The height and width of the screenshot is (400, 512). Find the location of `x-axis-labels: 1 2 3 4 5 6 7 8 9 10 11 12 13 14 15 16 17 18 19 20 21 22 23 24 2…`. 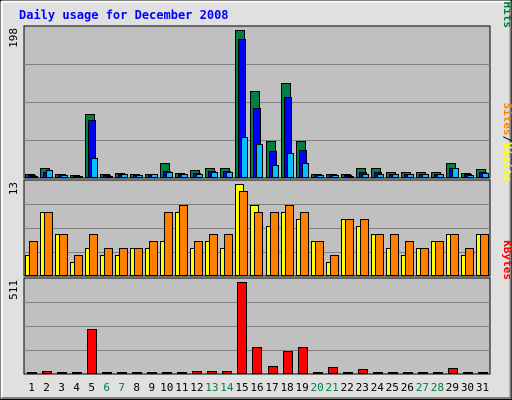

x-axis-labels: 1 2 3 4 5 6 7 8 9 10 11 12 13 14 15 16 17 18 19 20 21 22 23 24 2… is located at coordinates (258, 387).